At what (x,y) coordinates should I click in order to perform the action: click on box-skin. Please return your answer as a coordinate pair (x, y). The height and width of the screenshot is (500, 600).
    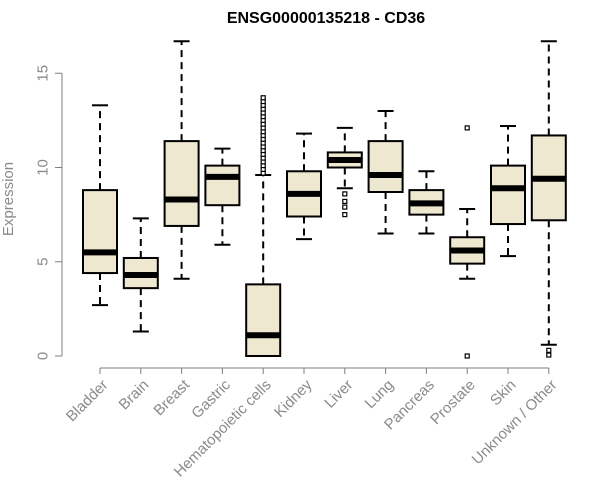
    Looking at the image, I should click on (508, 191).